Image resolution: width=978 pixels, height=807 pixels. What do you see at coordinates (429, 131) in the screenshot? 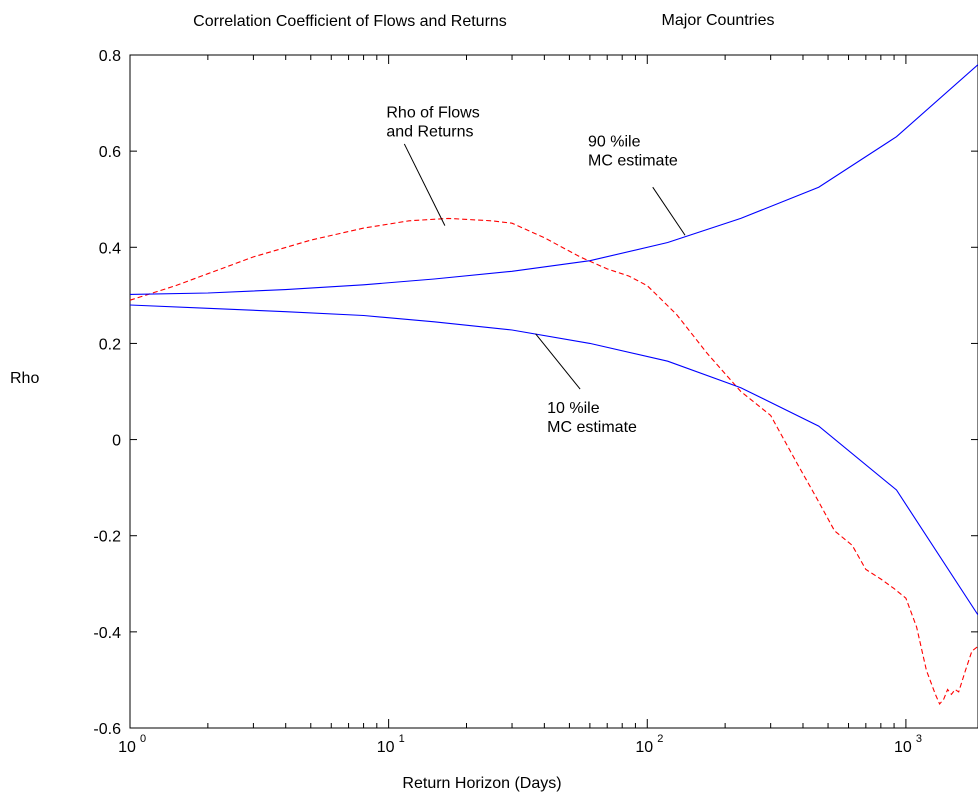
I see `annotation-text: and Returns` at bounding box center [429, 131].